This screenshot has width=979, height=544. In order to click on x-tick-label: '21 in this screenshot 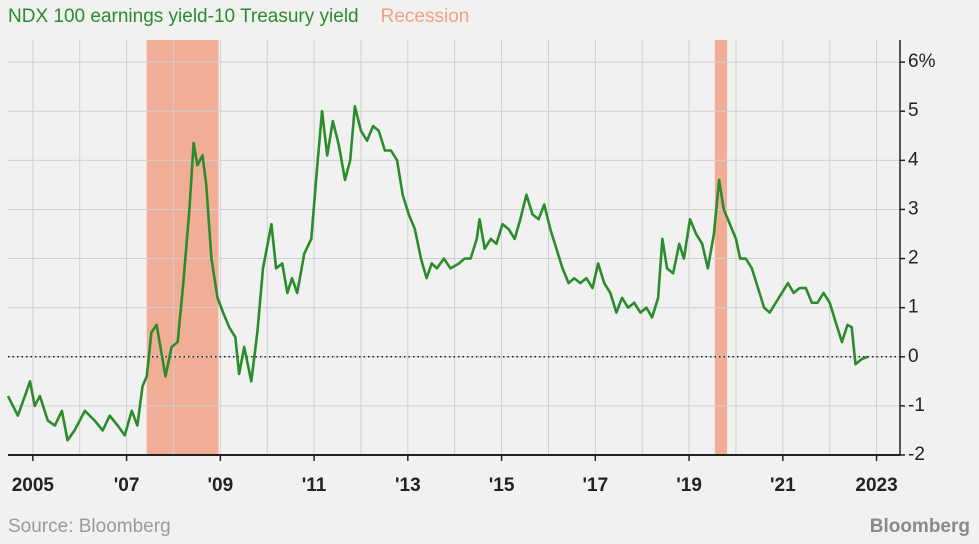, I will do `click(783, 485)`.